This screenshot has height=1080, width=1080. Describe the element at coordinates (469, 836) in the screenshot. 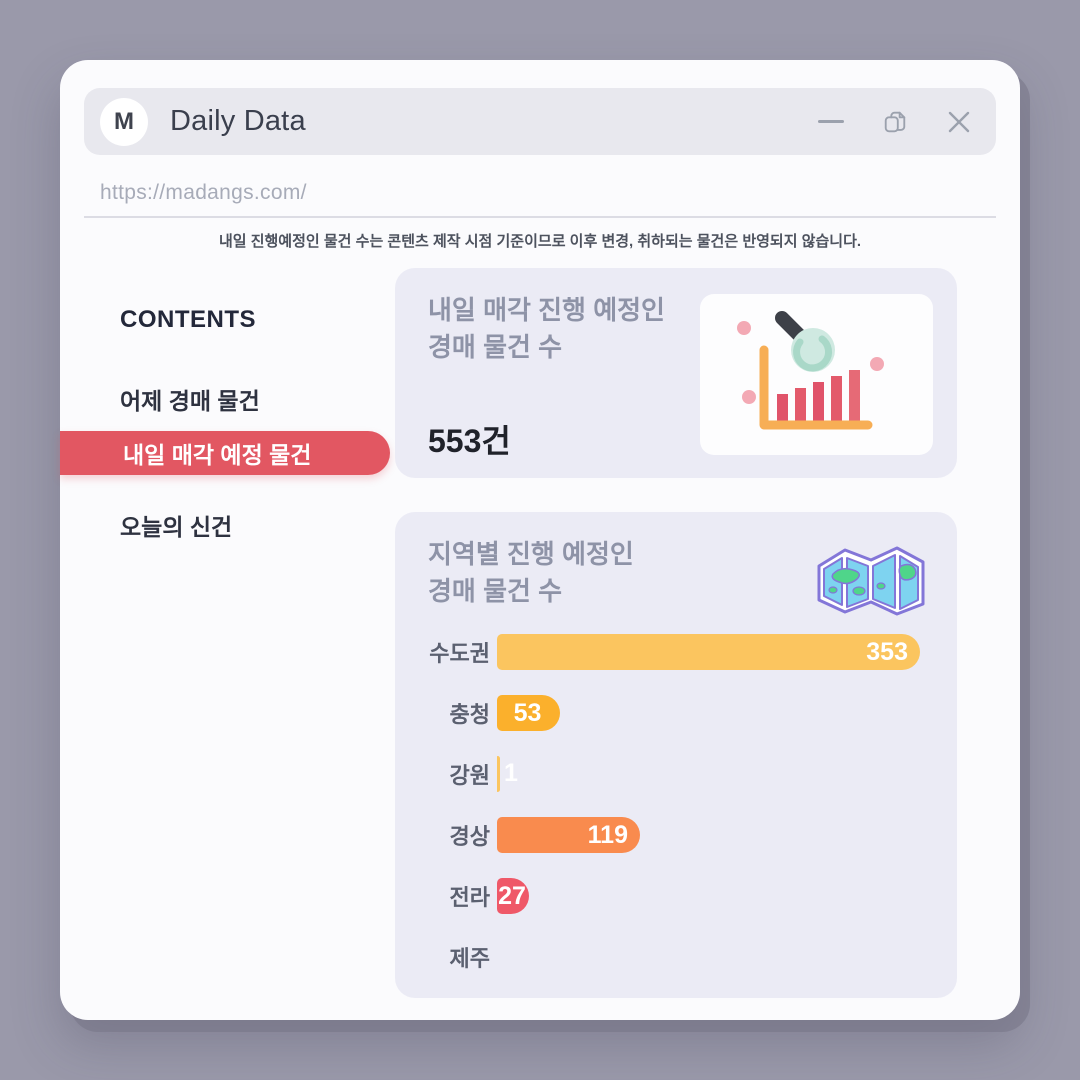

I see `bar-label: 경상` at that location.